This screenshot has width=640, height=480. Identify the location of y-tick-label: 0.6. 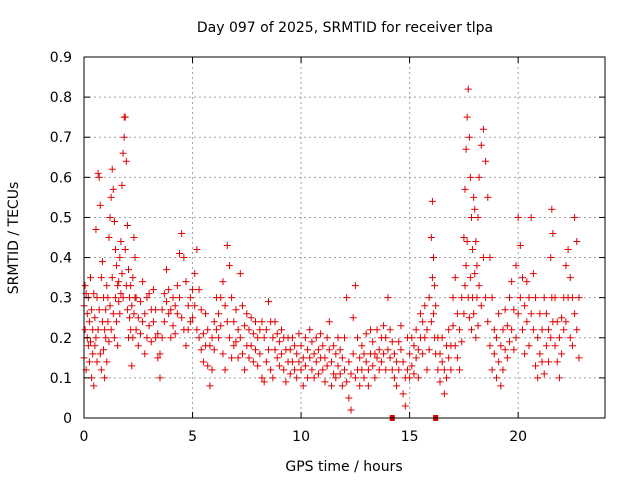
(61, 178).